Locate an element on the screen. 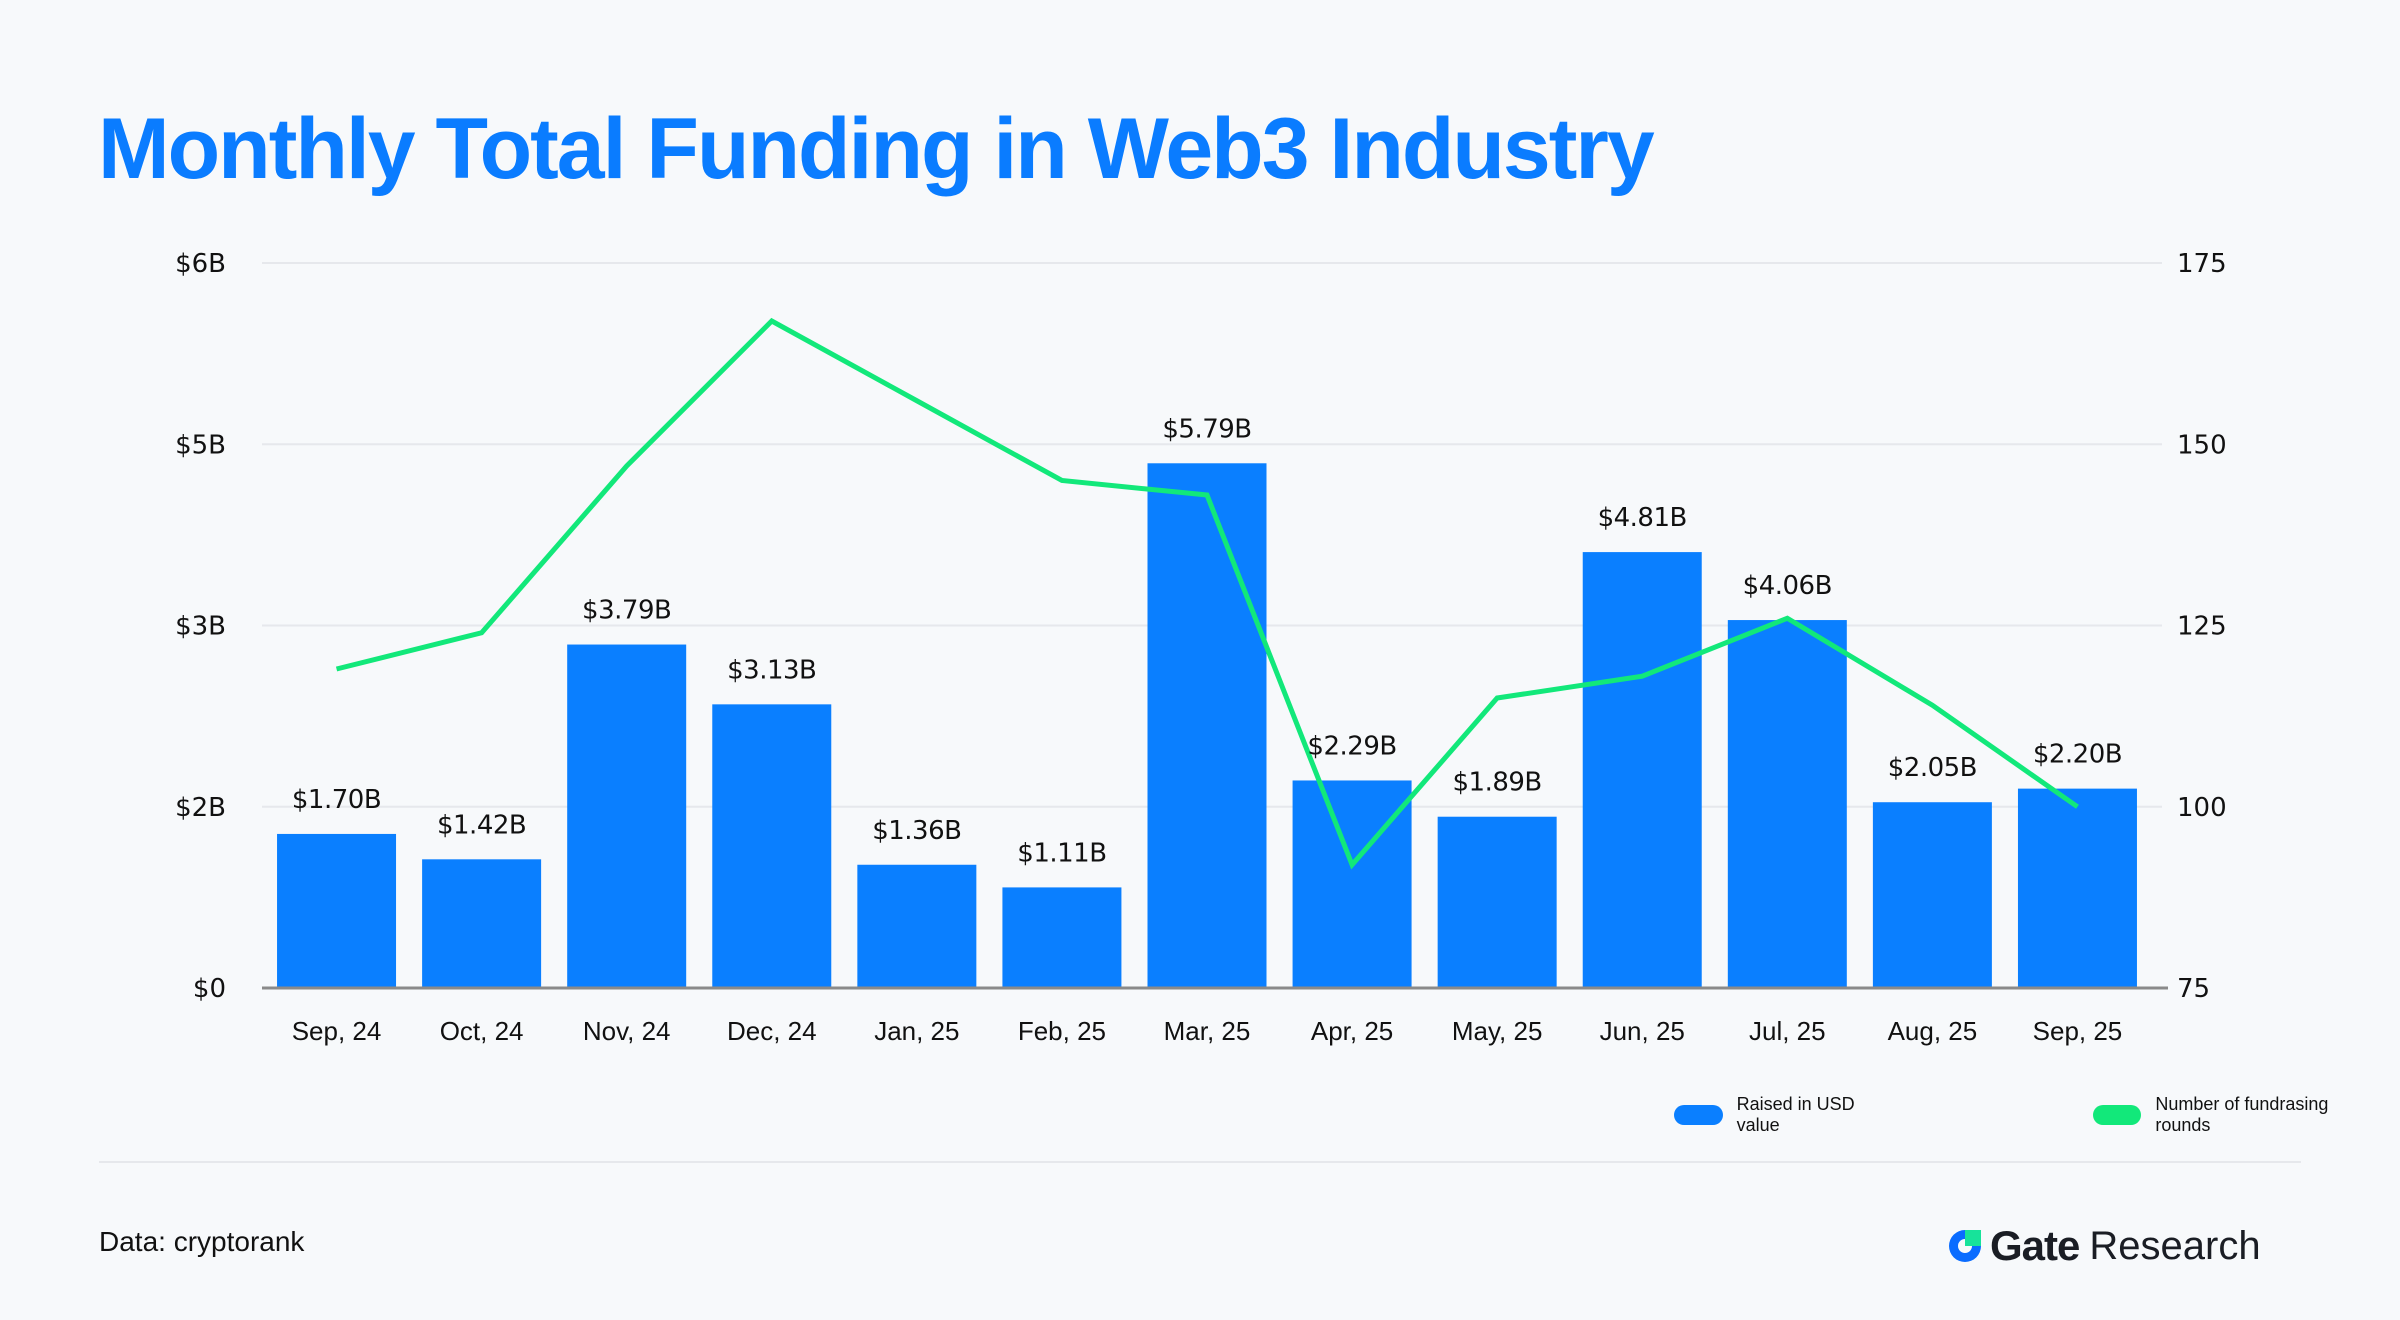 This screenshot has width=2400, height=1320. x-axis-tick-label: Sep, 25 is located at coordinates (2078, 1031).